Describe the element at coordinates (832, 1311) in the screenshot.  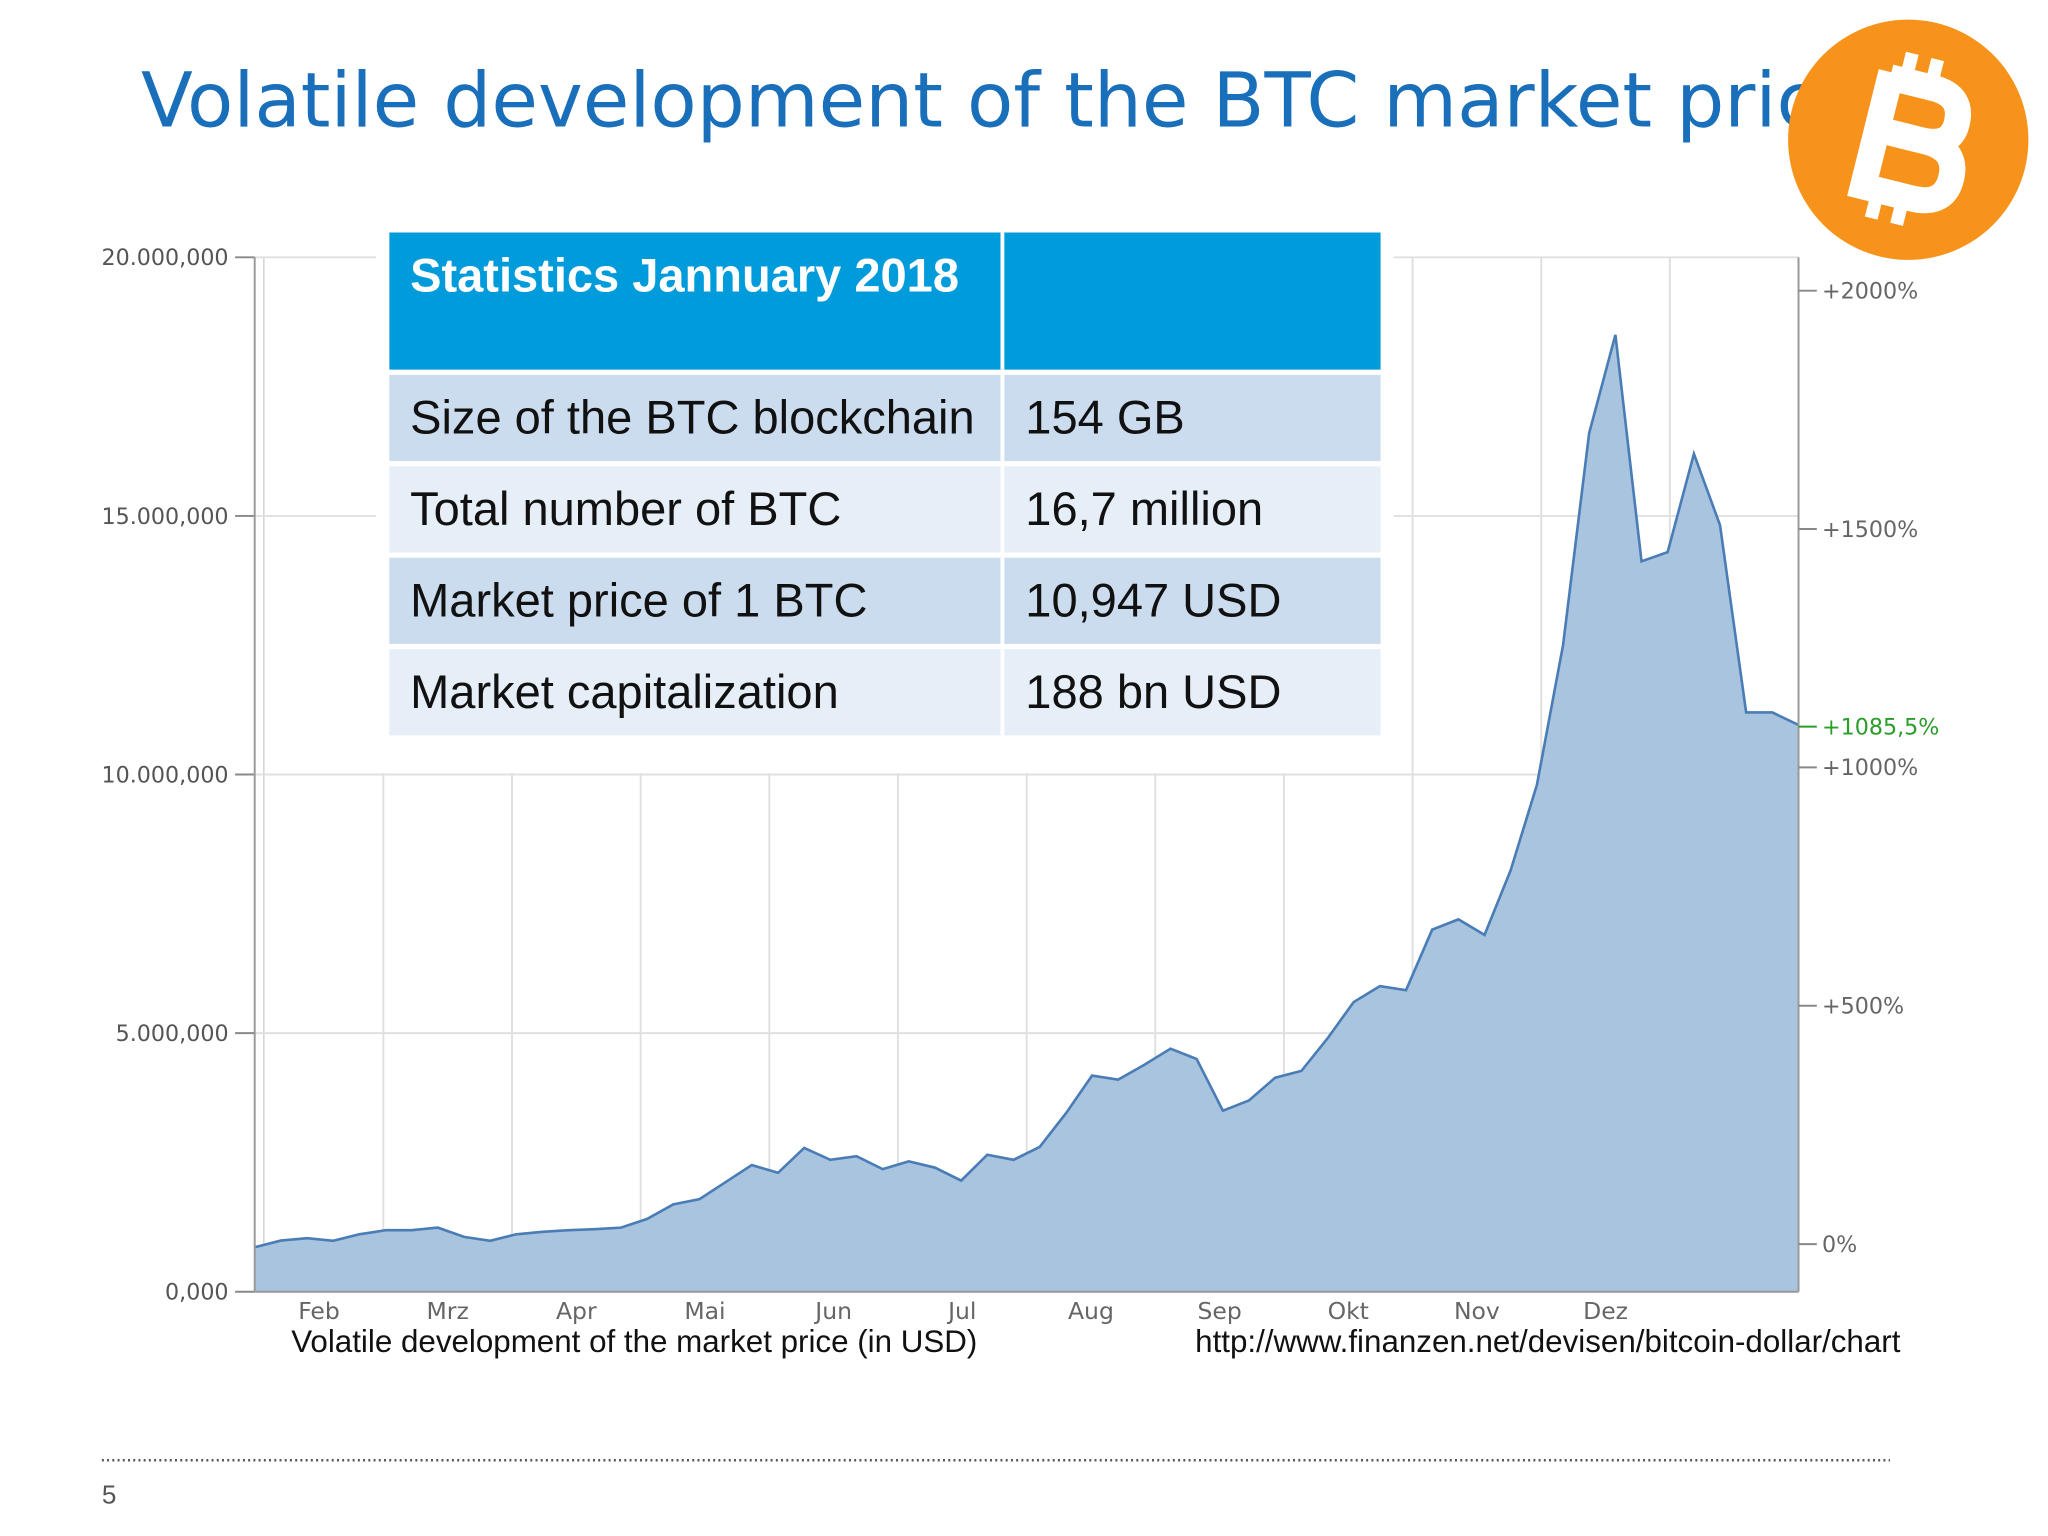
I see `x-tick-label: Jun` at that location.